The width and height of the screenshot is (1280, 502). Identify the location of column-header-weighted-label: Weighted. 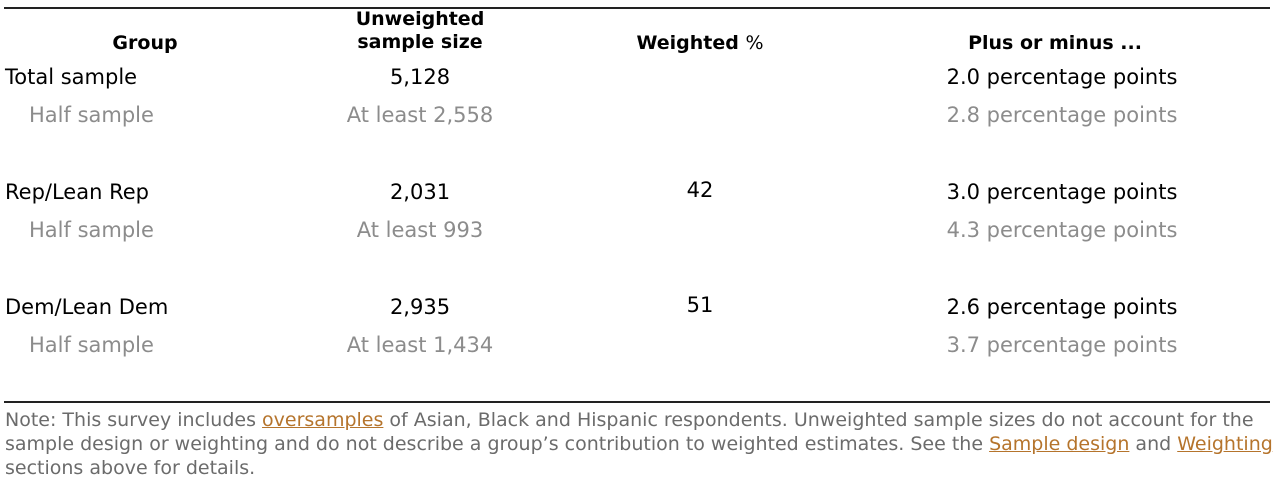
(687, 43).